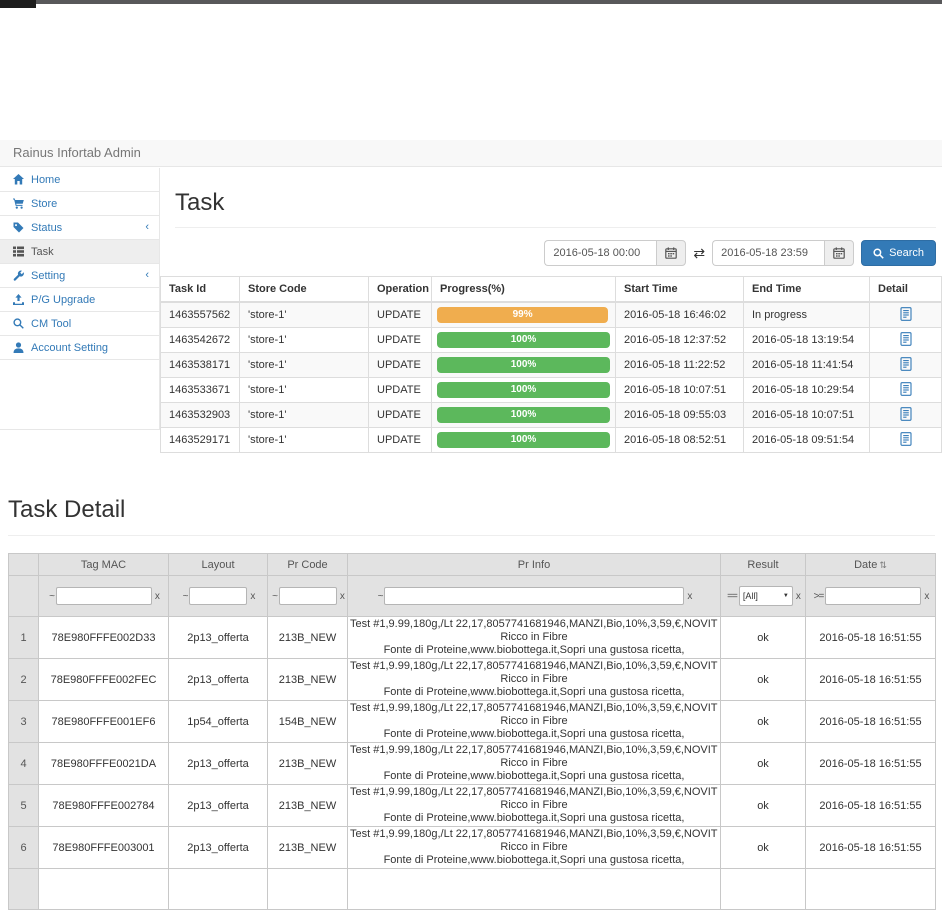  What do you see at coordinates (763, 564) in the screenshot?
I see `col-result: Result` at bounding box center [763, 564].